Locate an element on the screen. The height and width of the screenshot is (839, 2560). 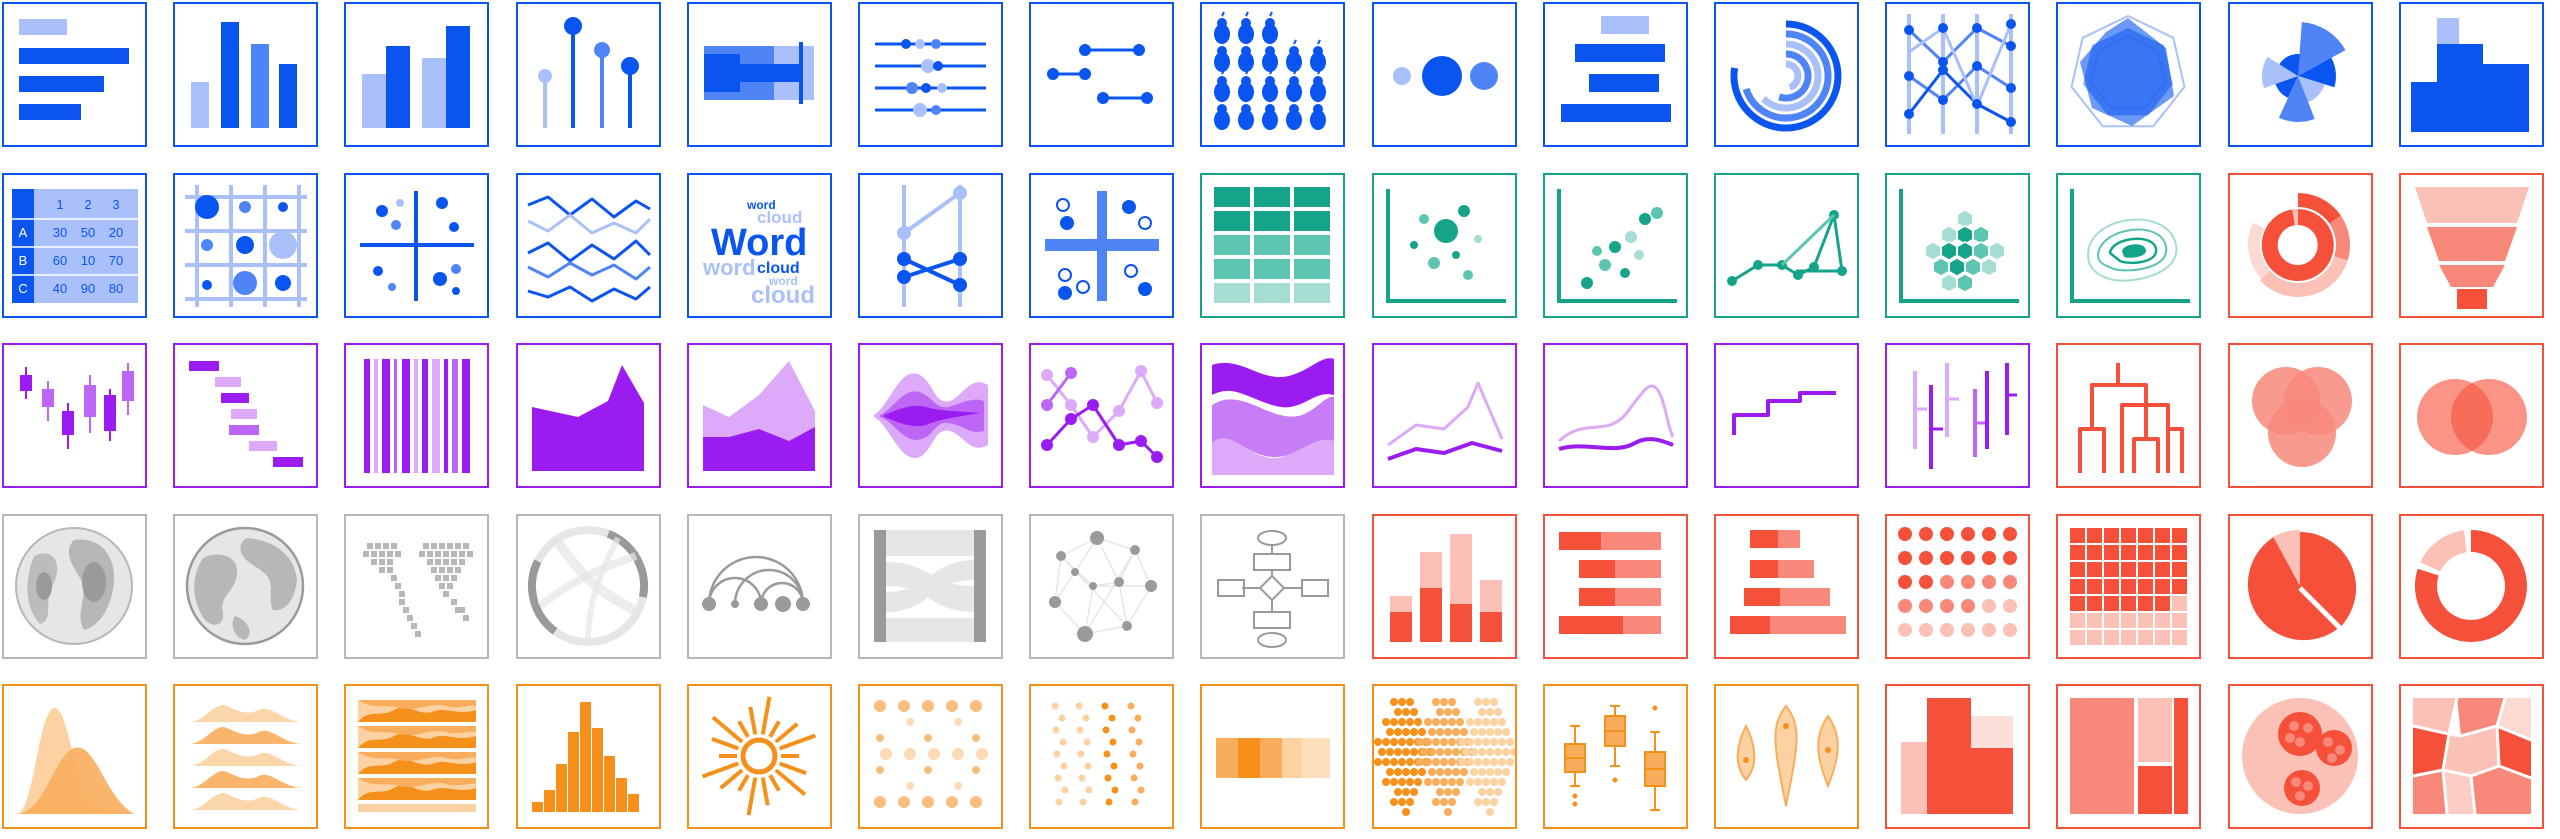
chart-tile-treemap is located at coordinates (2128, 756).